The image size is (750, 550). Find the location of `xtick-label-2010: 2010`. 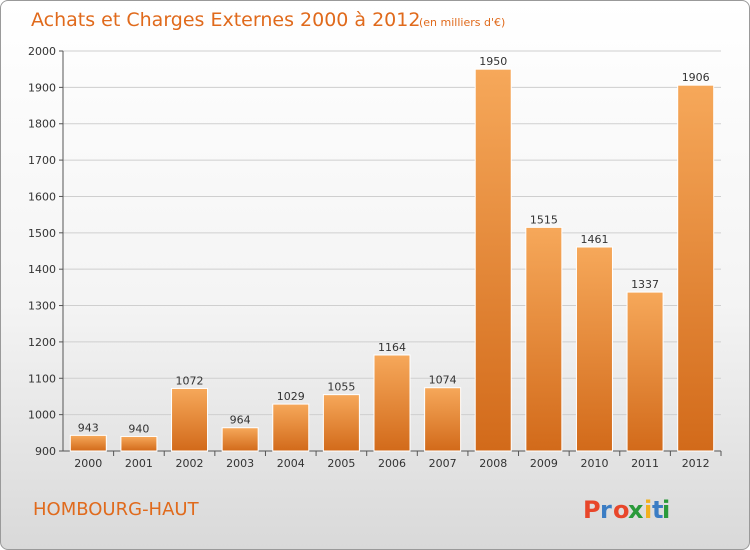

xtick-label-2010: 2010 is located at coordinates (594, 463).